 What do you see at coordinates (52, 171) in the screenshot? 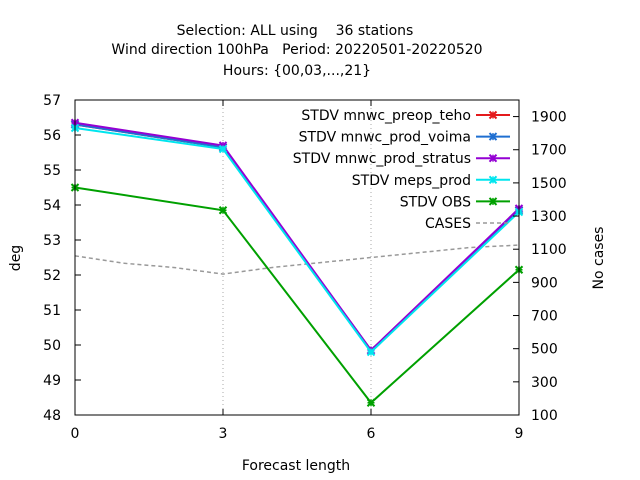
I see `y-tick-label: 55` at bounding box center [52, 171].